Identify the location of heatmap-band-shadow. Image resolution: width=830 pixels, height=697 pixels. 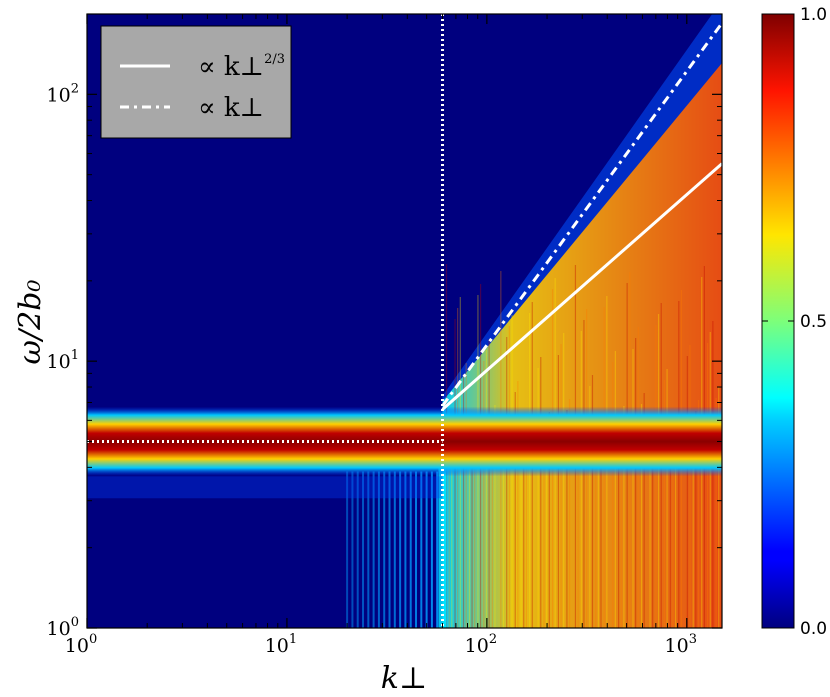
(265, 487).